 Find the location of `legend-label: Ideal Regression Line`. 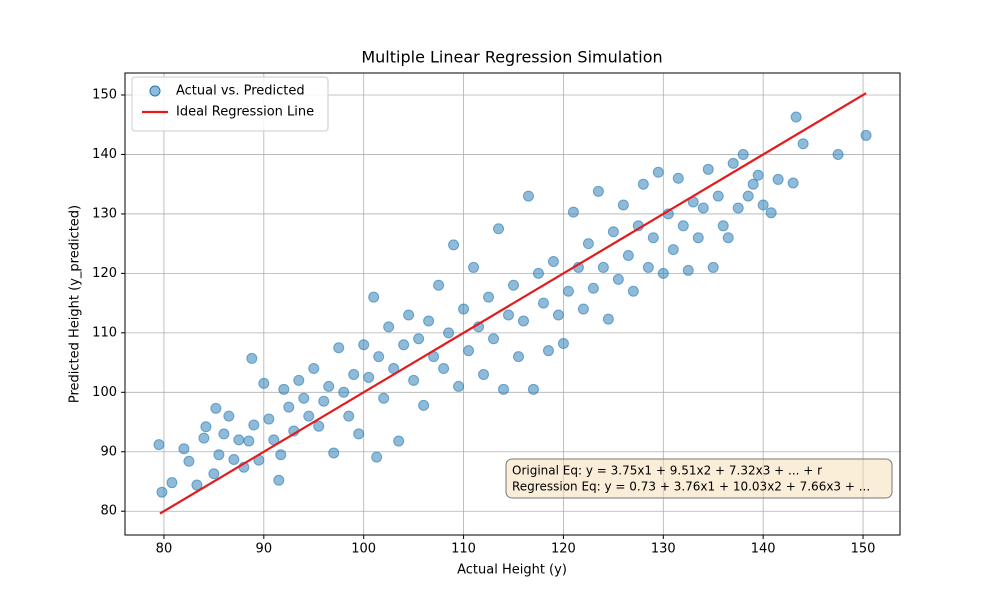

legend-label: Ideal Regression Line is located at coordinates (245, 112).